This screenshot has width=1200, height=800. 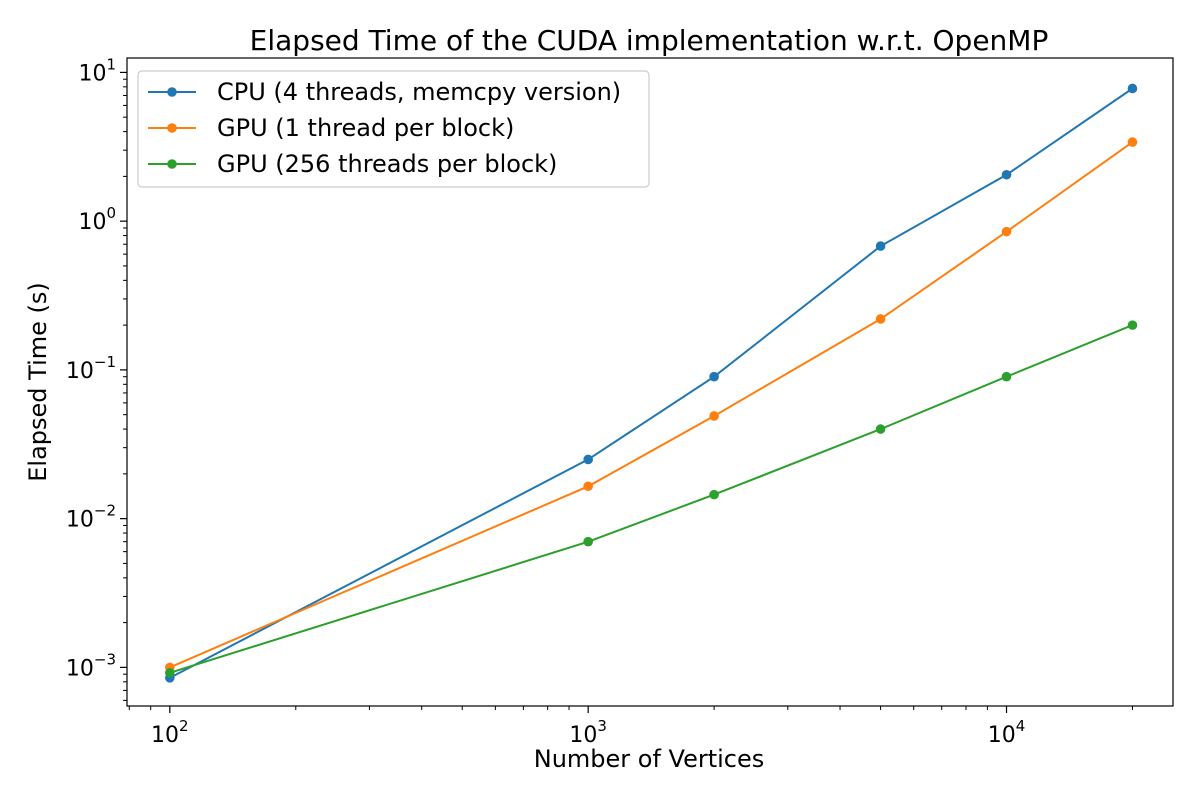 I want to click on y-axis-label: Elapsed Time (s), so click(x=38, y=382).